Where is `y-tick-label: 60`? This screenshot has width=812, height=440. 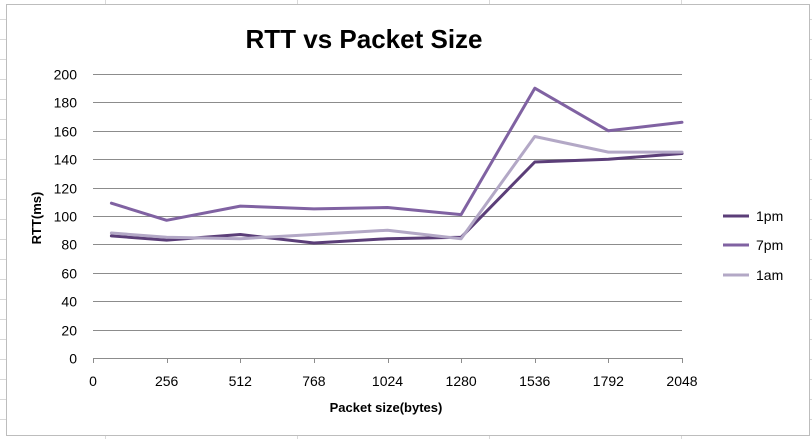
y-tick-label: 60 is located at coordinates (69, 274).